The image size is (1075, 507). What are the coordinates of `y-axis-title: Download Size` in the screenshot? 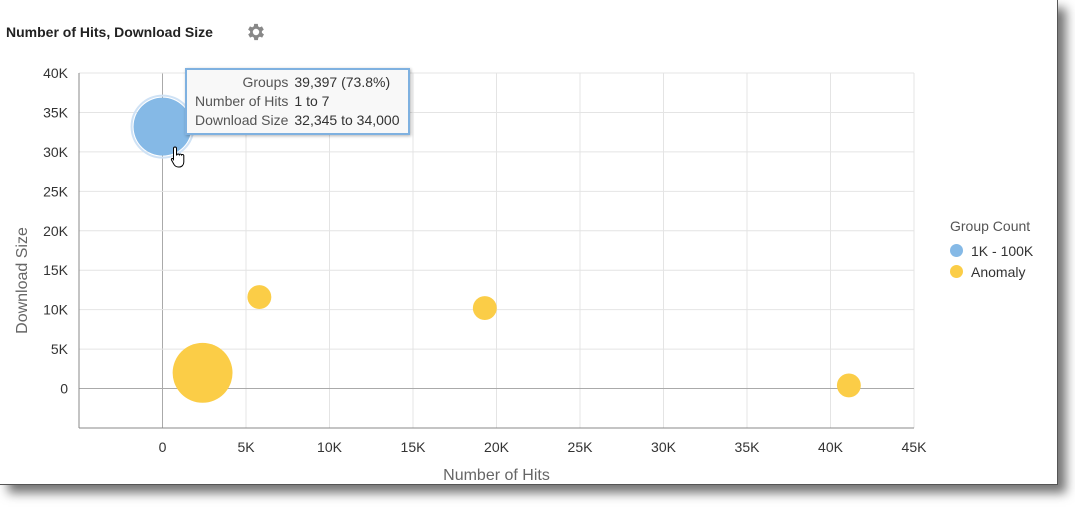 It's located at (22, 280).